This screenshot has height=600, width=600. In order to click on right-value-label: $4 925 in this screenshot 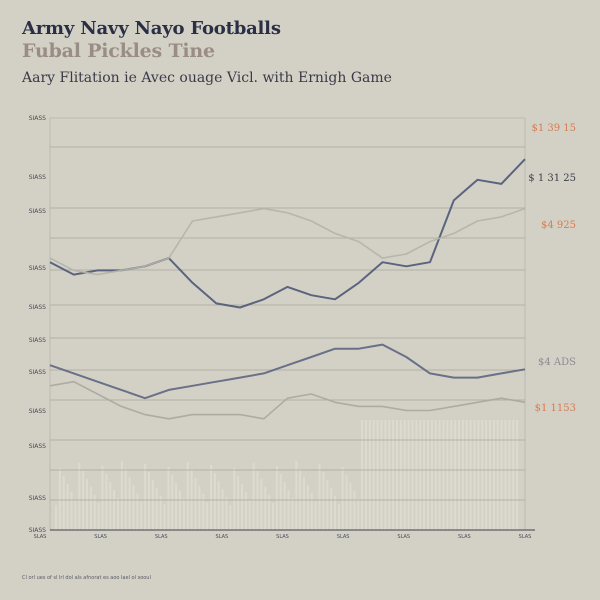, I will do `click(558, 225)`.